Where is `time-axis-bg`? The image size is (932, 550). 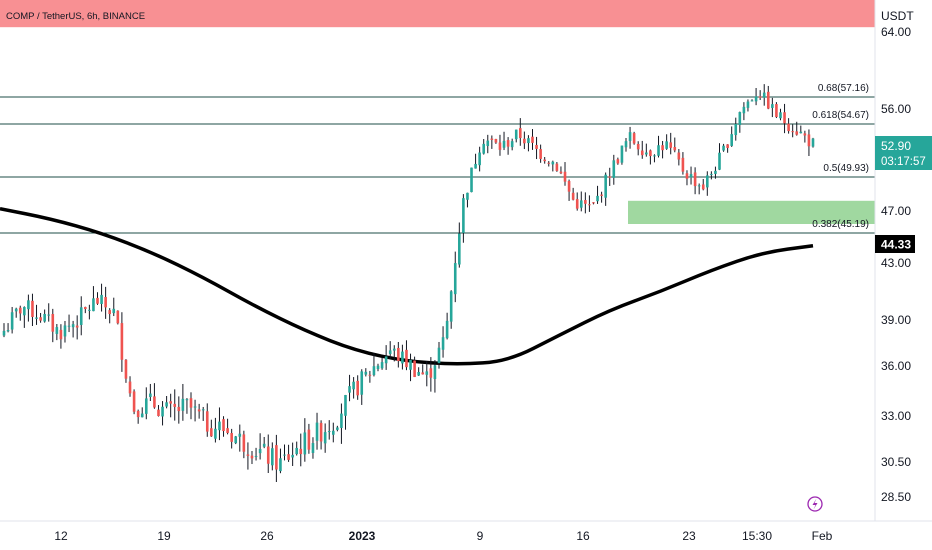
time-axis-bg is located at coordinates (466, 535).